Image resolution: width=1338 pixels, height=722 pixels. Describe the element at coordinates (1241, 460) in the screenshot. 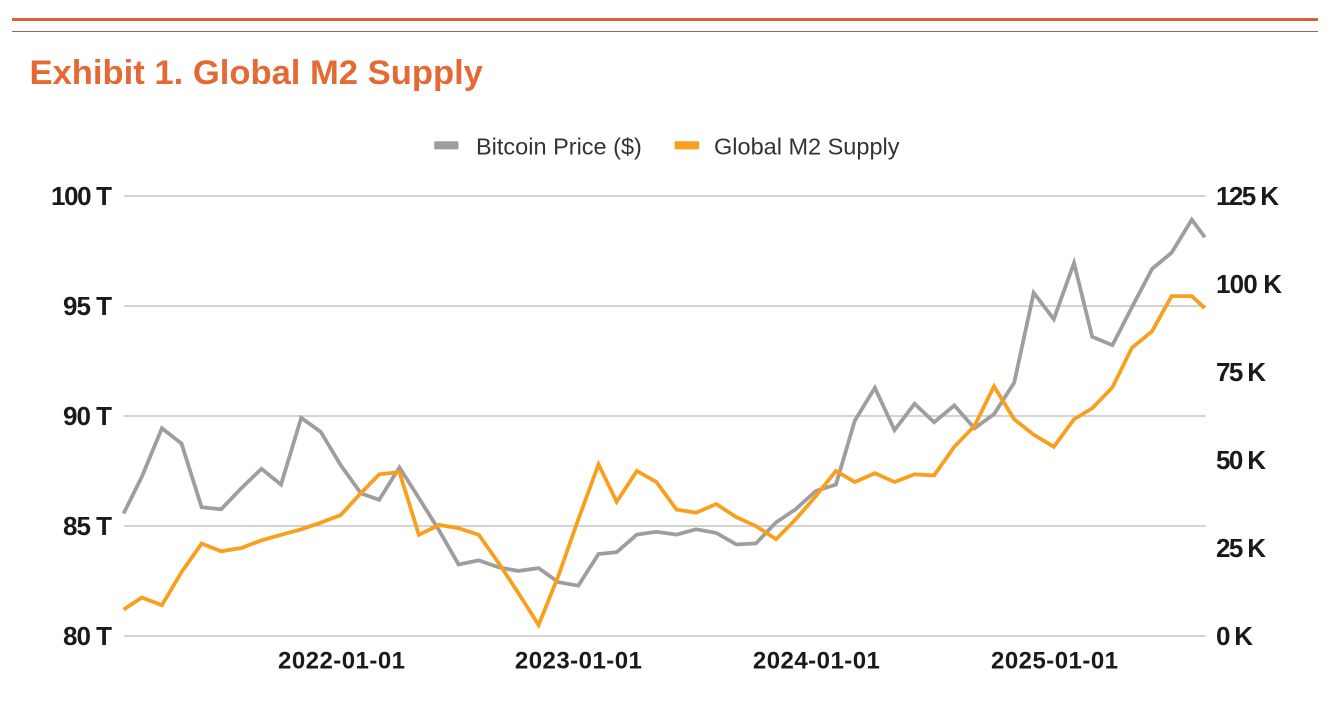

I see `svg-text: 50 K` at that location.